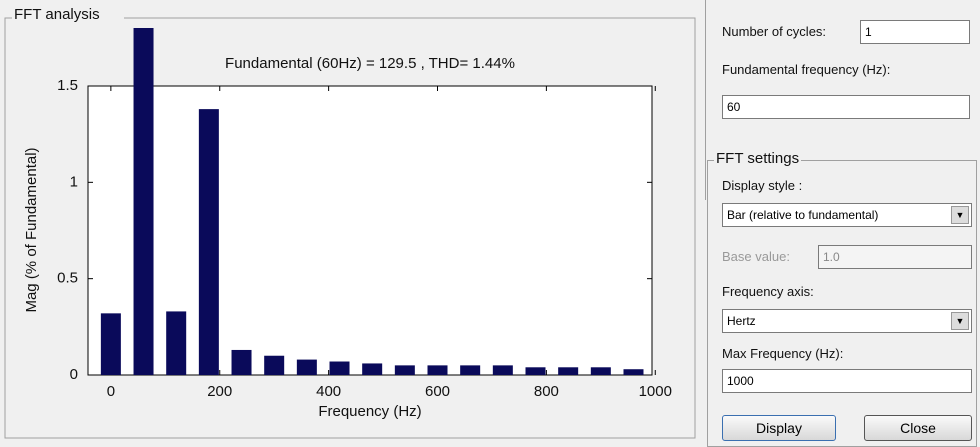 This screenshot has width=980, height=447. What do you see at coordinates (74, 374) in the screenshot?
I see `y-tick-label: 0` at bounding box center [74, 374].